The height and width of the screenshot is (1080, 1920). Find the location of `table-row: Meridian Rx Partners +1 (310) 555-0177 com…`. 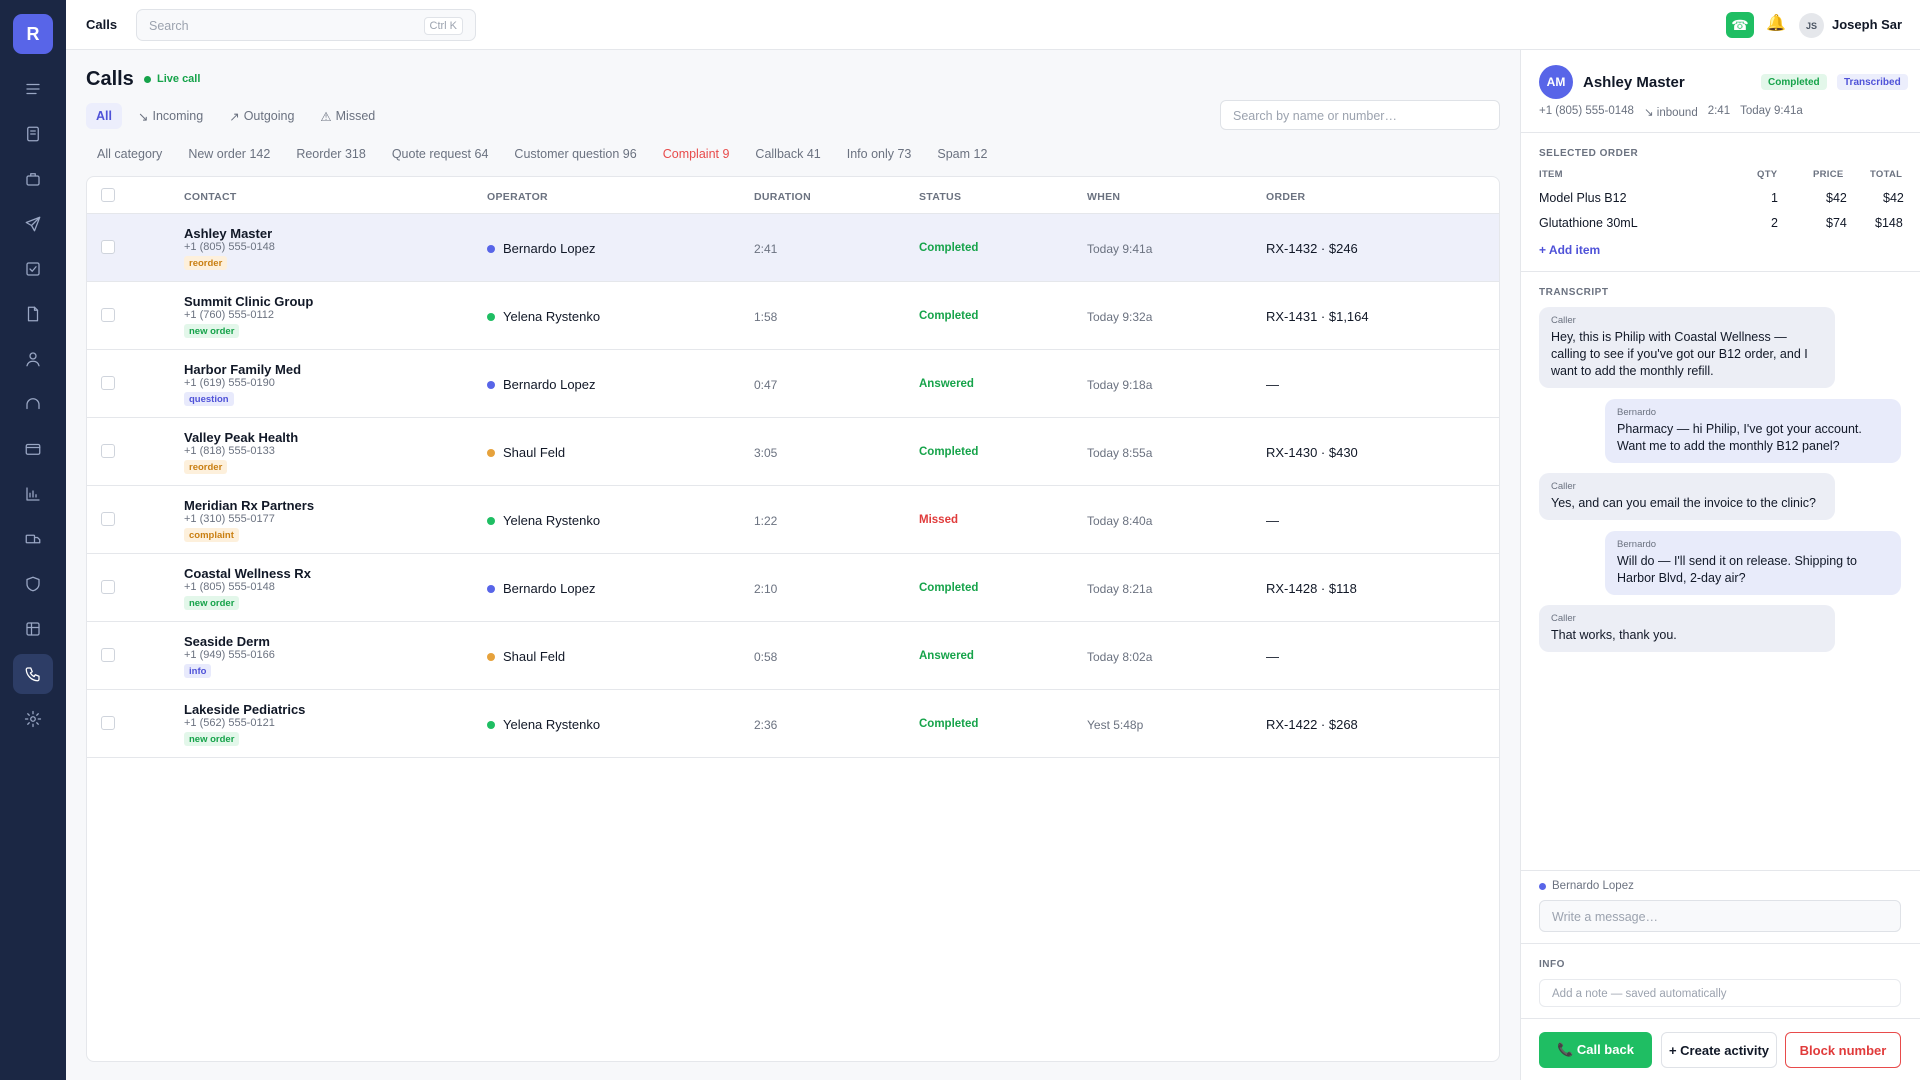

table-row: Meridian Rx Partners +1 (310) 555-0177 com… is located at coordinates (793, 520).